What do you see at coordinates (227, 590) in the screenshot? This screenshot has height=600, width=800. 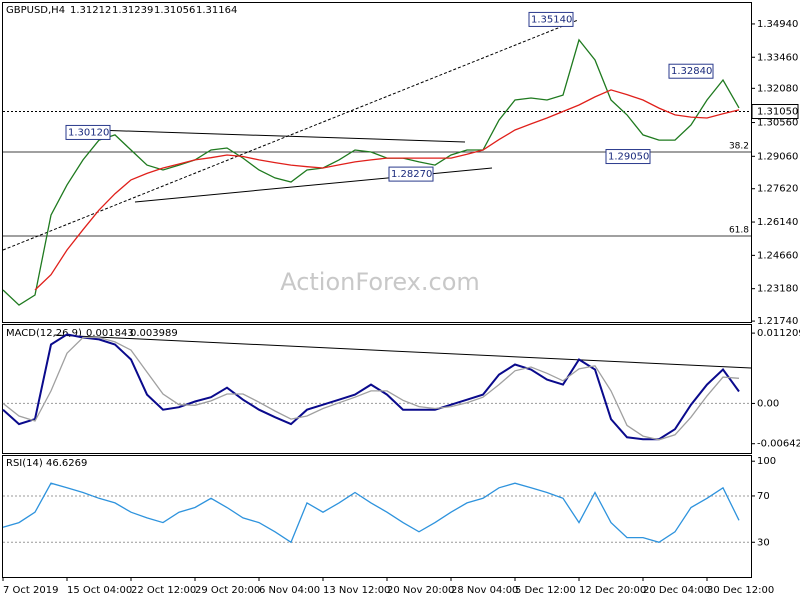 I see `x-tick-label: 29 Oct 20:00` at bounding box center [227, 590].